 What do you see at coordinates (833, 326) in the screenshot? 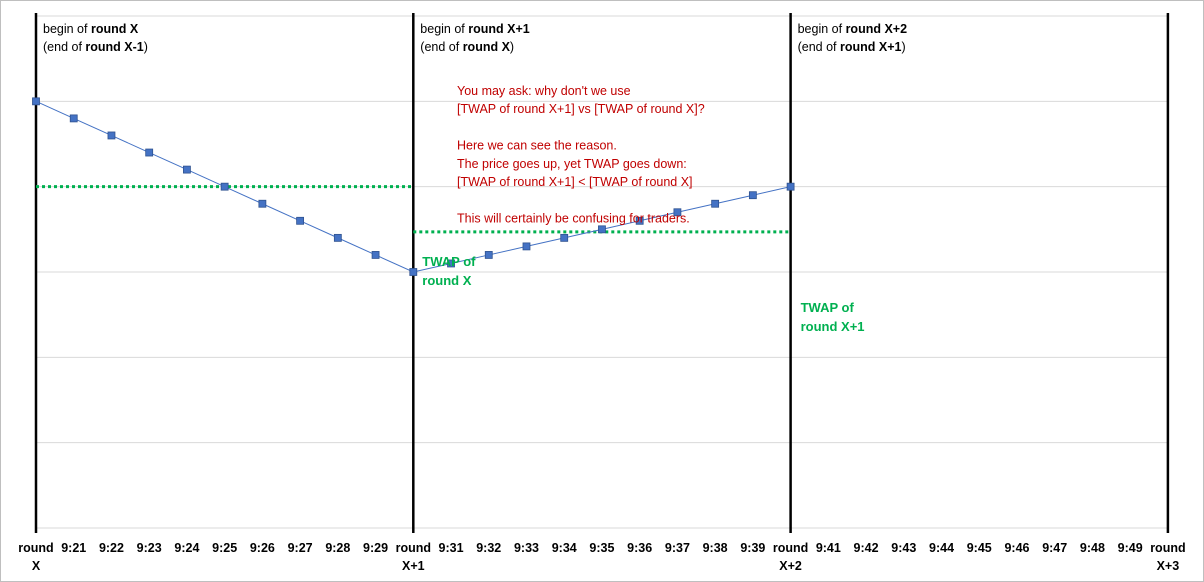
I see `twap-label: round X+1` at bounding box center [833, 326].